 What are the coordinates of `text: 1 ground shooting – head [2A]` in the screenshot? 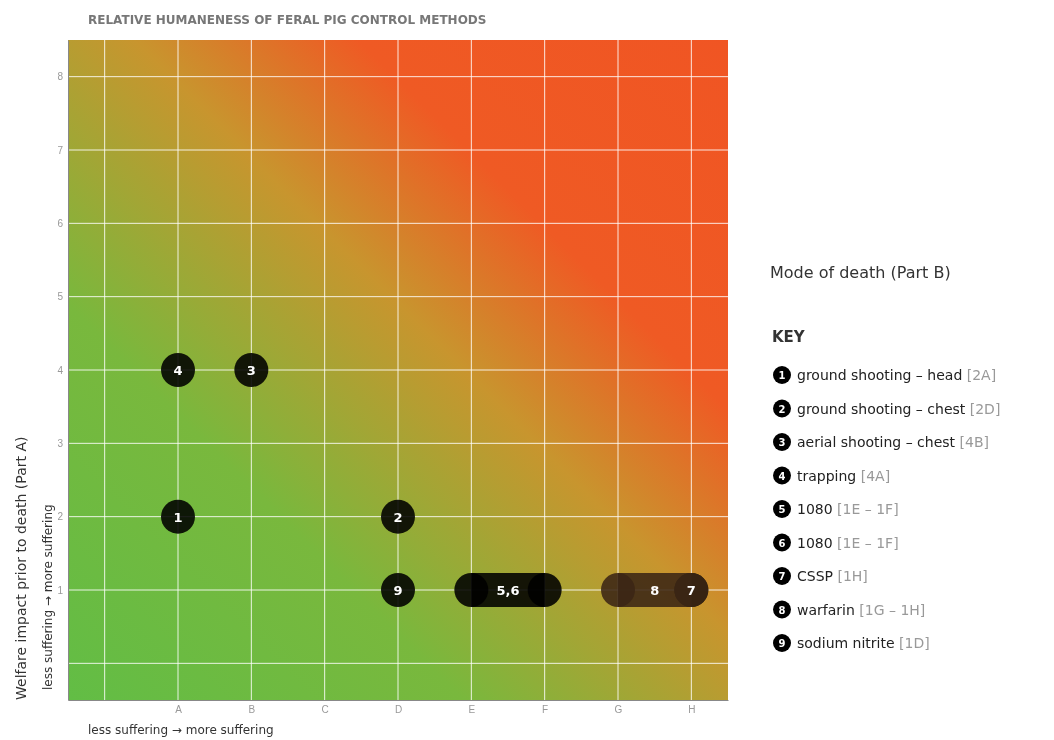 It's located at (887, 375).